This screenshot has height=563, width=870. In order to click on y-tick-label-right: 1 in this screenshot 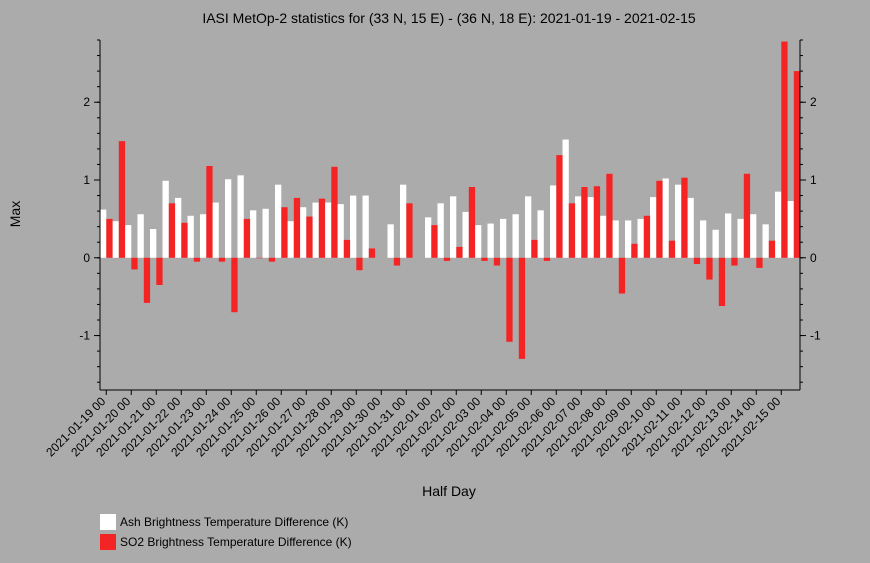, I will do `click(813, 180)`.